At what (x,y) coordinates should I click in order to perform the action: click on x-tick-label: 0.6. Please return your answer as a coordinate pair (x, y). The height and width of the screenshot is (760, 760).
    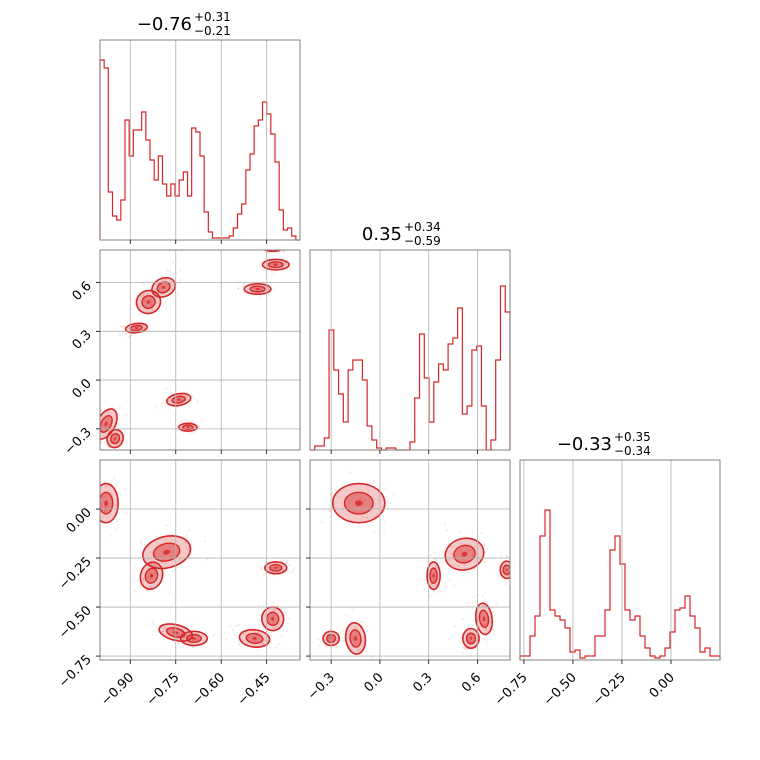
    Looking at the image, I should click on (471, 682).